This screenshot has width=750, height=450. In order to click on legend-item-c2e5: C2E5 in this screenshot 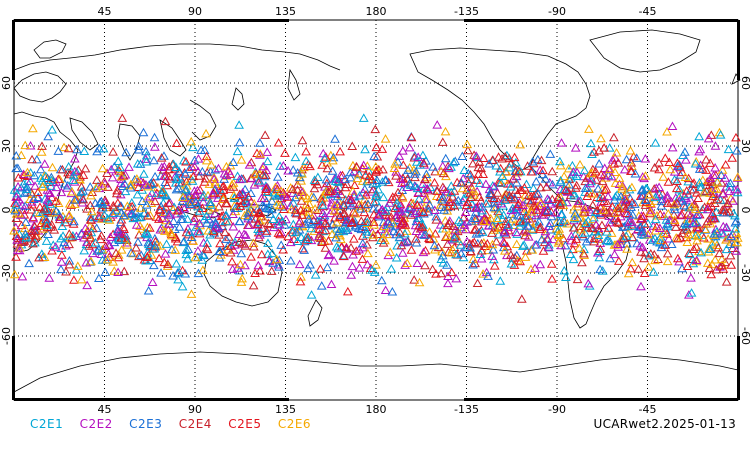, I will do `click(245, 424)`.